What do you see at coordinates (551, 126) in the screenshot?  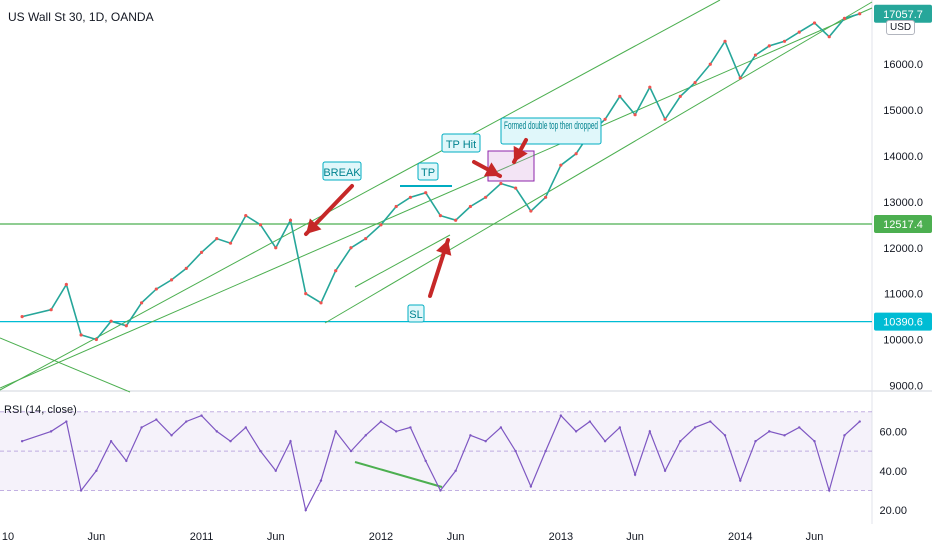 I see `annotation-double-top: Formed double top then dropped` at bounding box center [551, 126].